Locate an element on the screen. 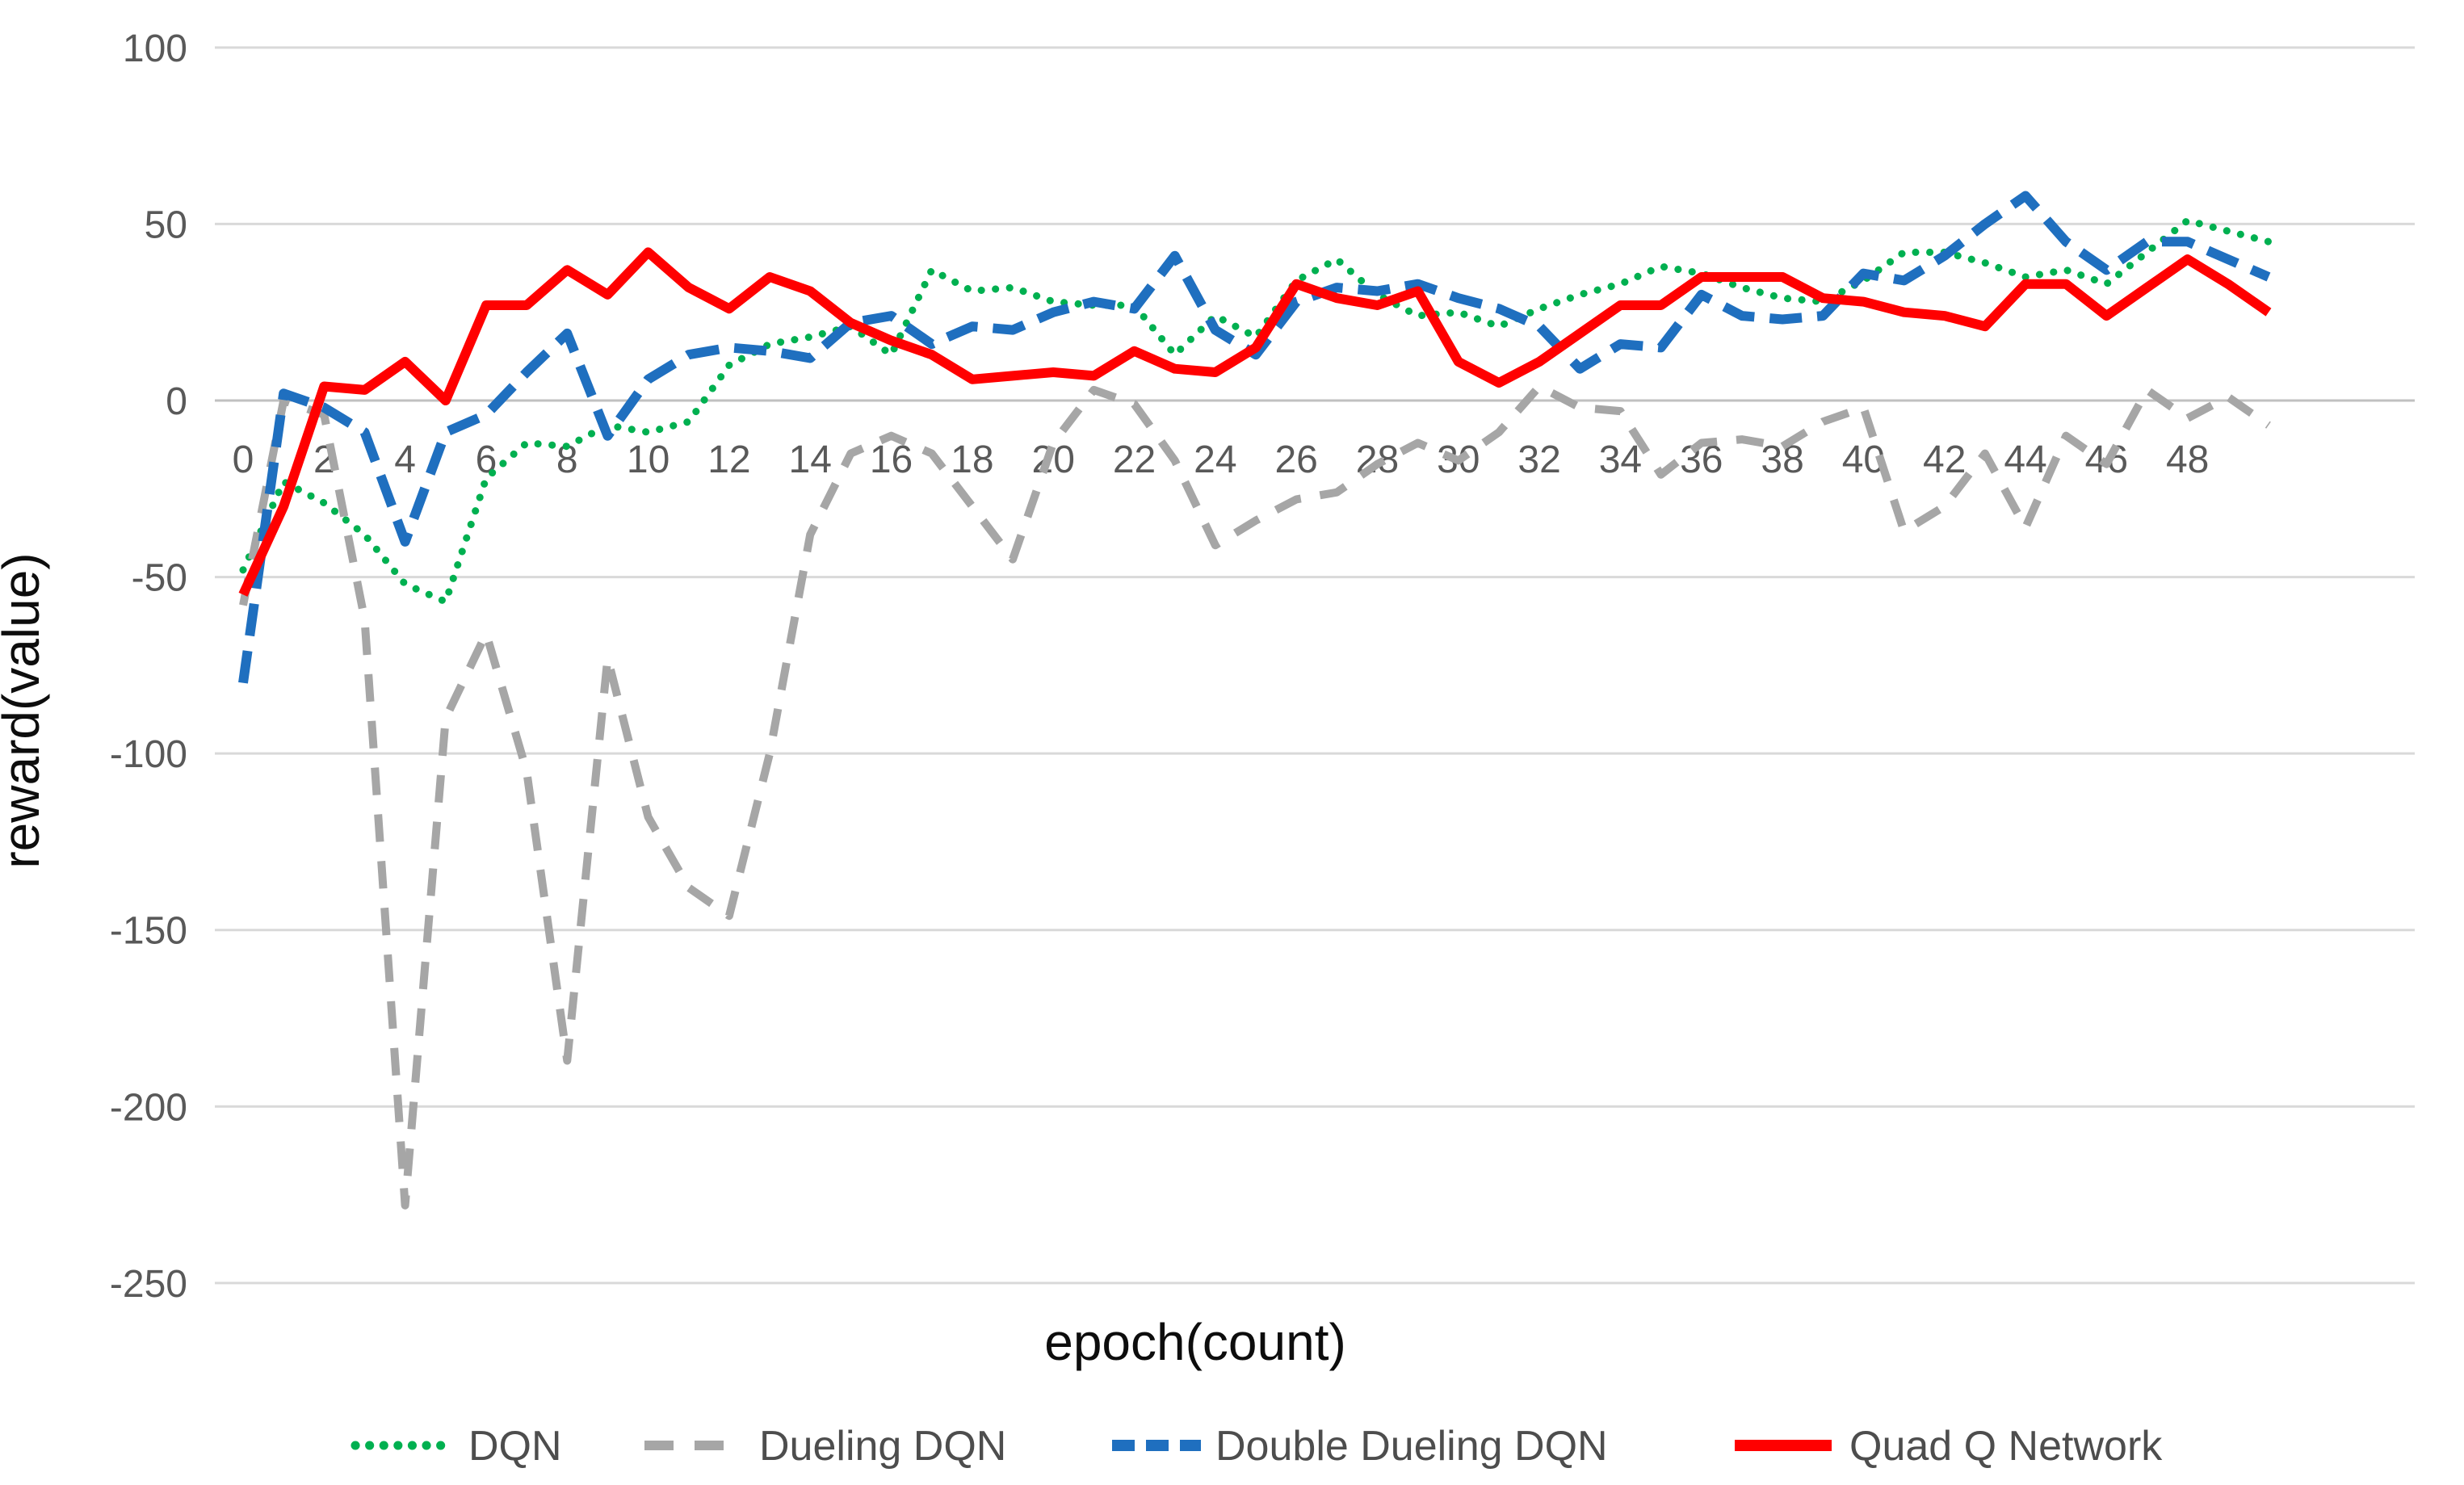  x-tick-label: 4 is located at coordinates (405, 459).